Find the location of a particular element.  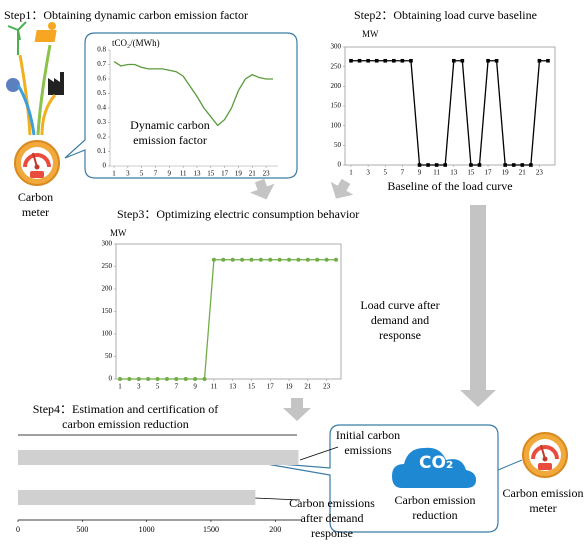

step-title: Step2：Obtaining load curve baseline is located at coordinates (445, 15).